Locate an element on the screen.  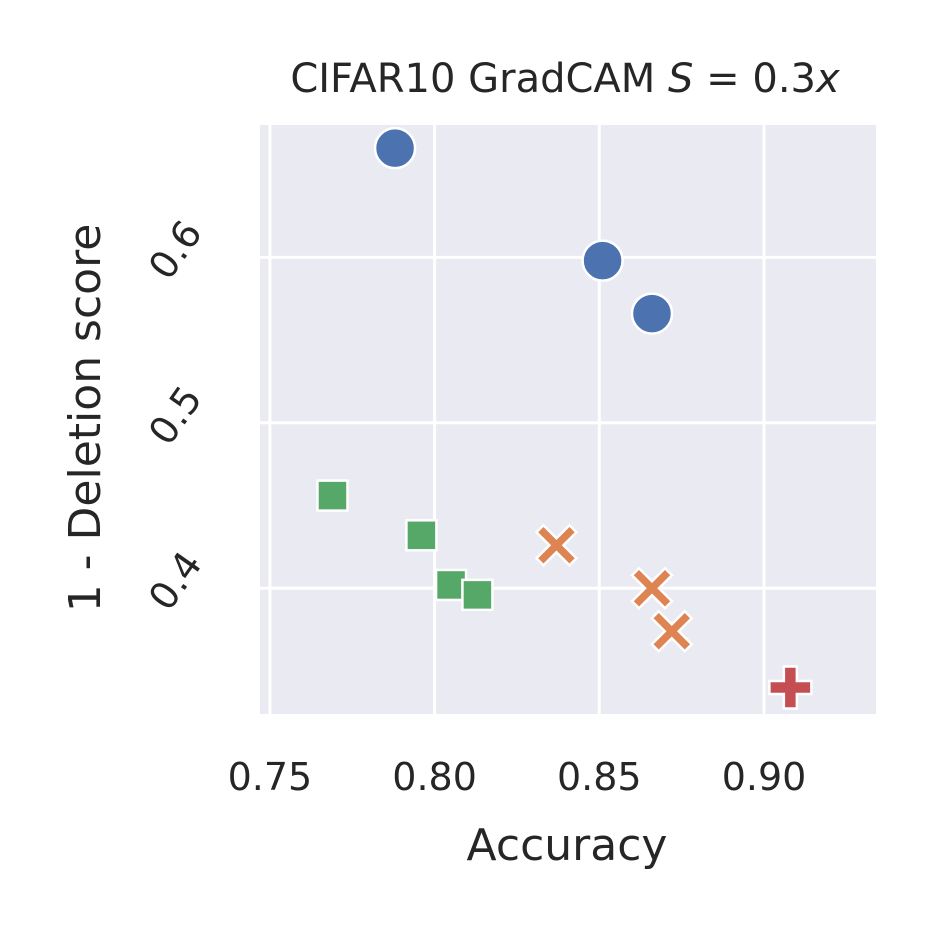
chart-title-prefix: CIFAR10 GradCAM is located at coordinates (479, 79).